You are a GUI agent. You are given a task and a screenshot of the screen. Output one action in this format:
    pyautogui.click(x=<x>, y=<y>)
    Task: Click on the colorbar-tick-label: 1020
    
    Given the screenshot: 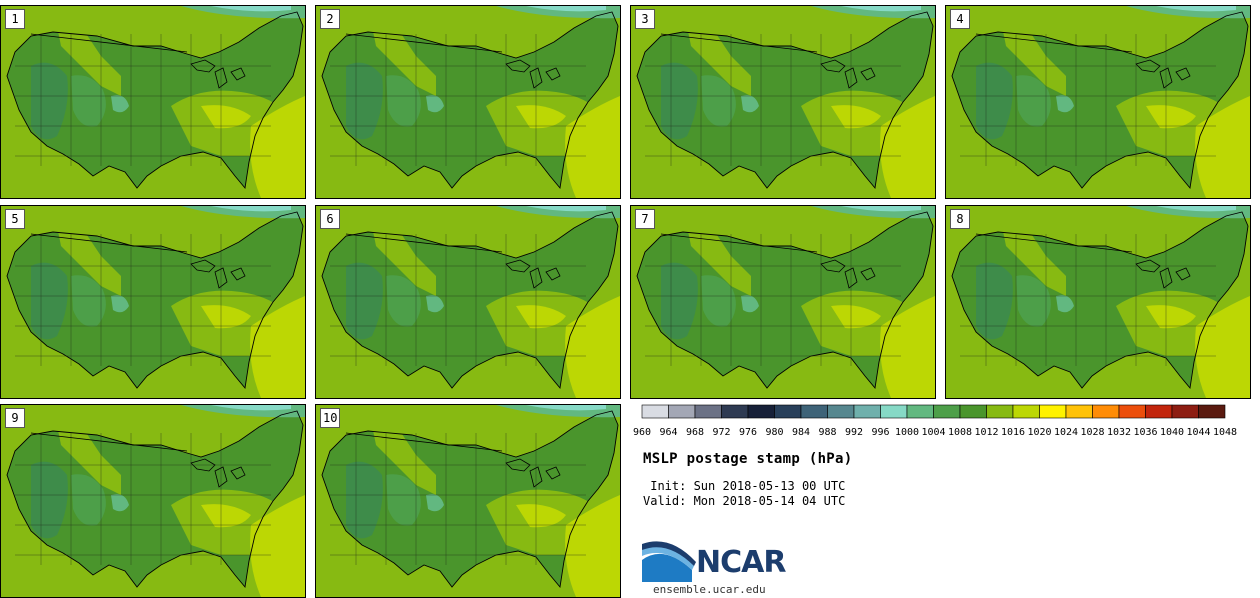 What is the action you would take?
    pyautogui.click(x=1039, y=432)
    